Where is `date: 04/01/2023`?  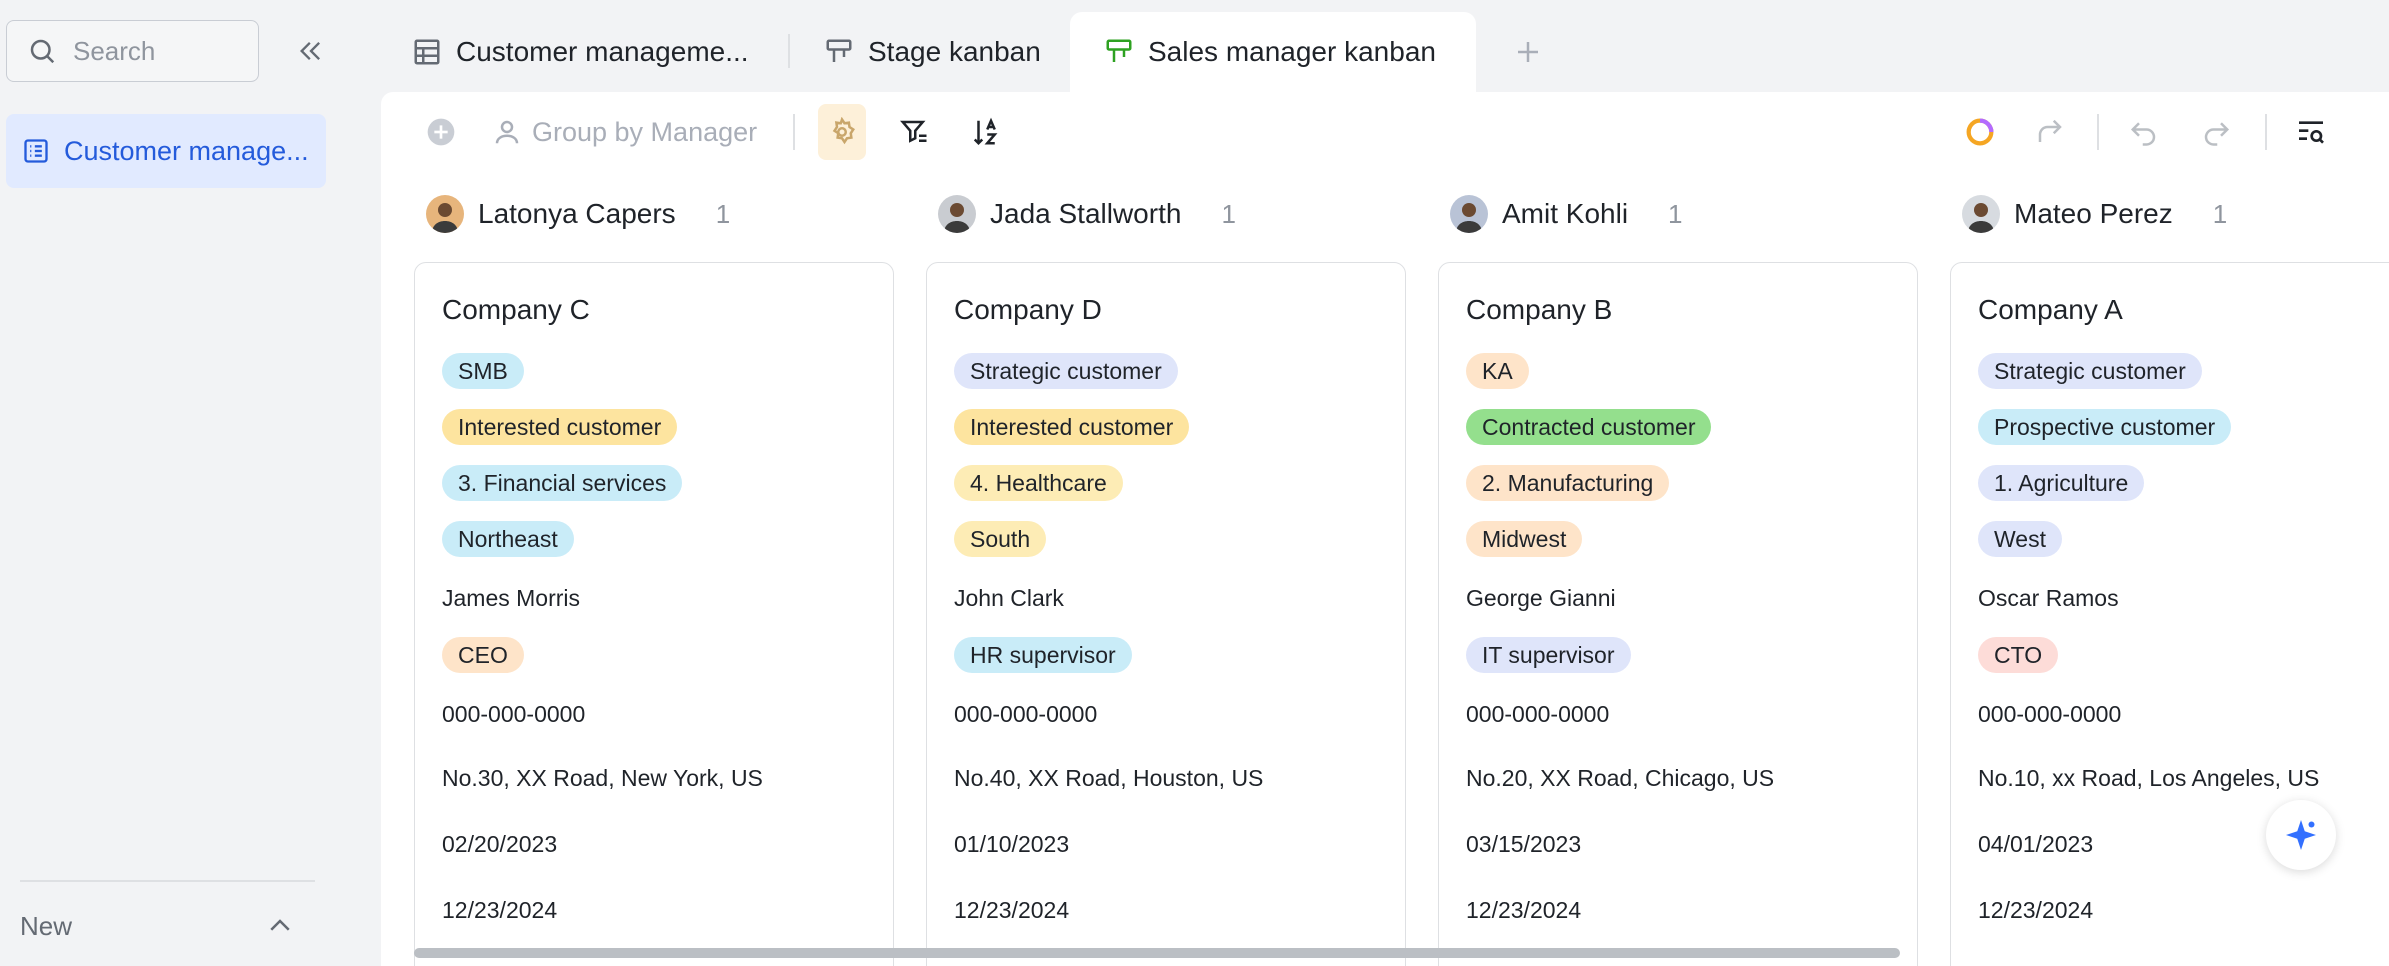
date: 04/01/2023 is located at coordinates (2036, 844).